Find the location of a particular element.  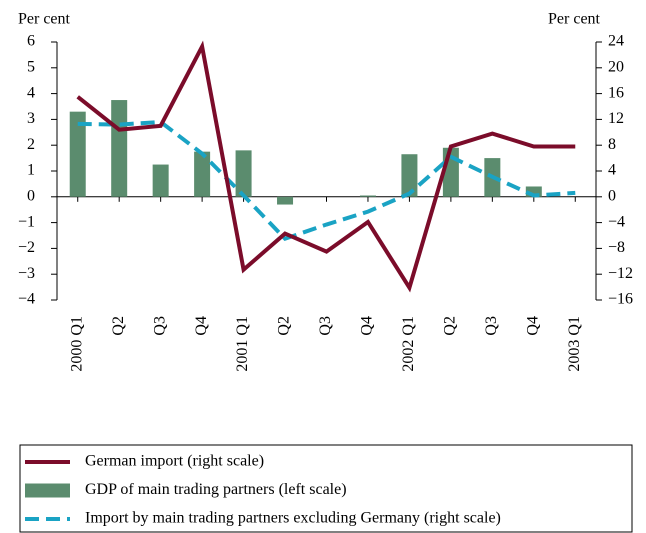

x-tick-label: 2002 Q1 is located at coordinates (408, 344).